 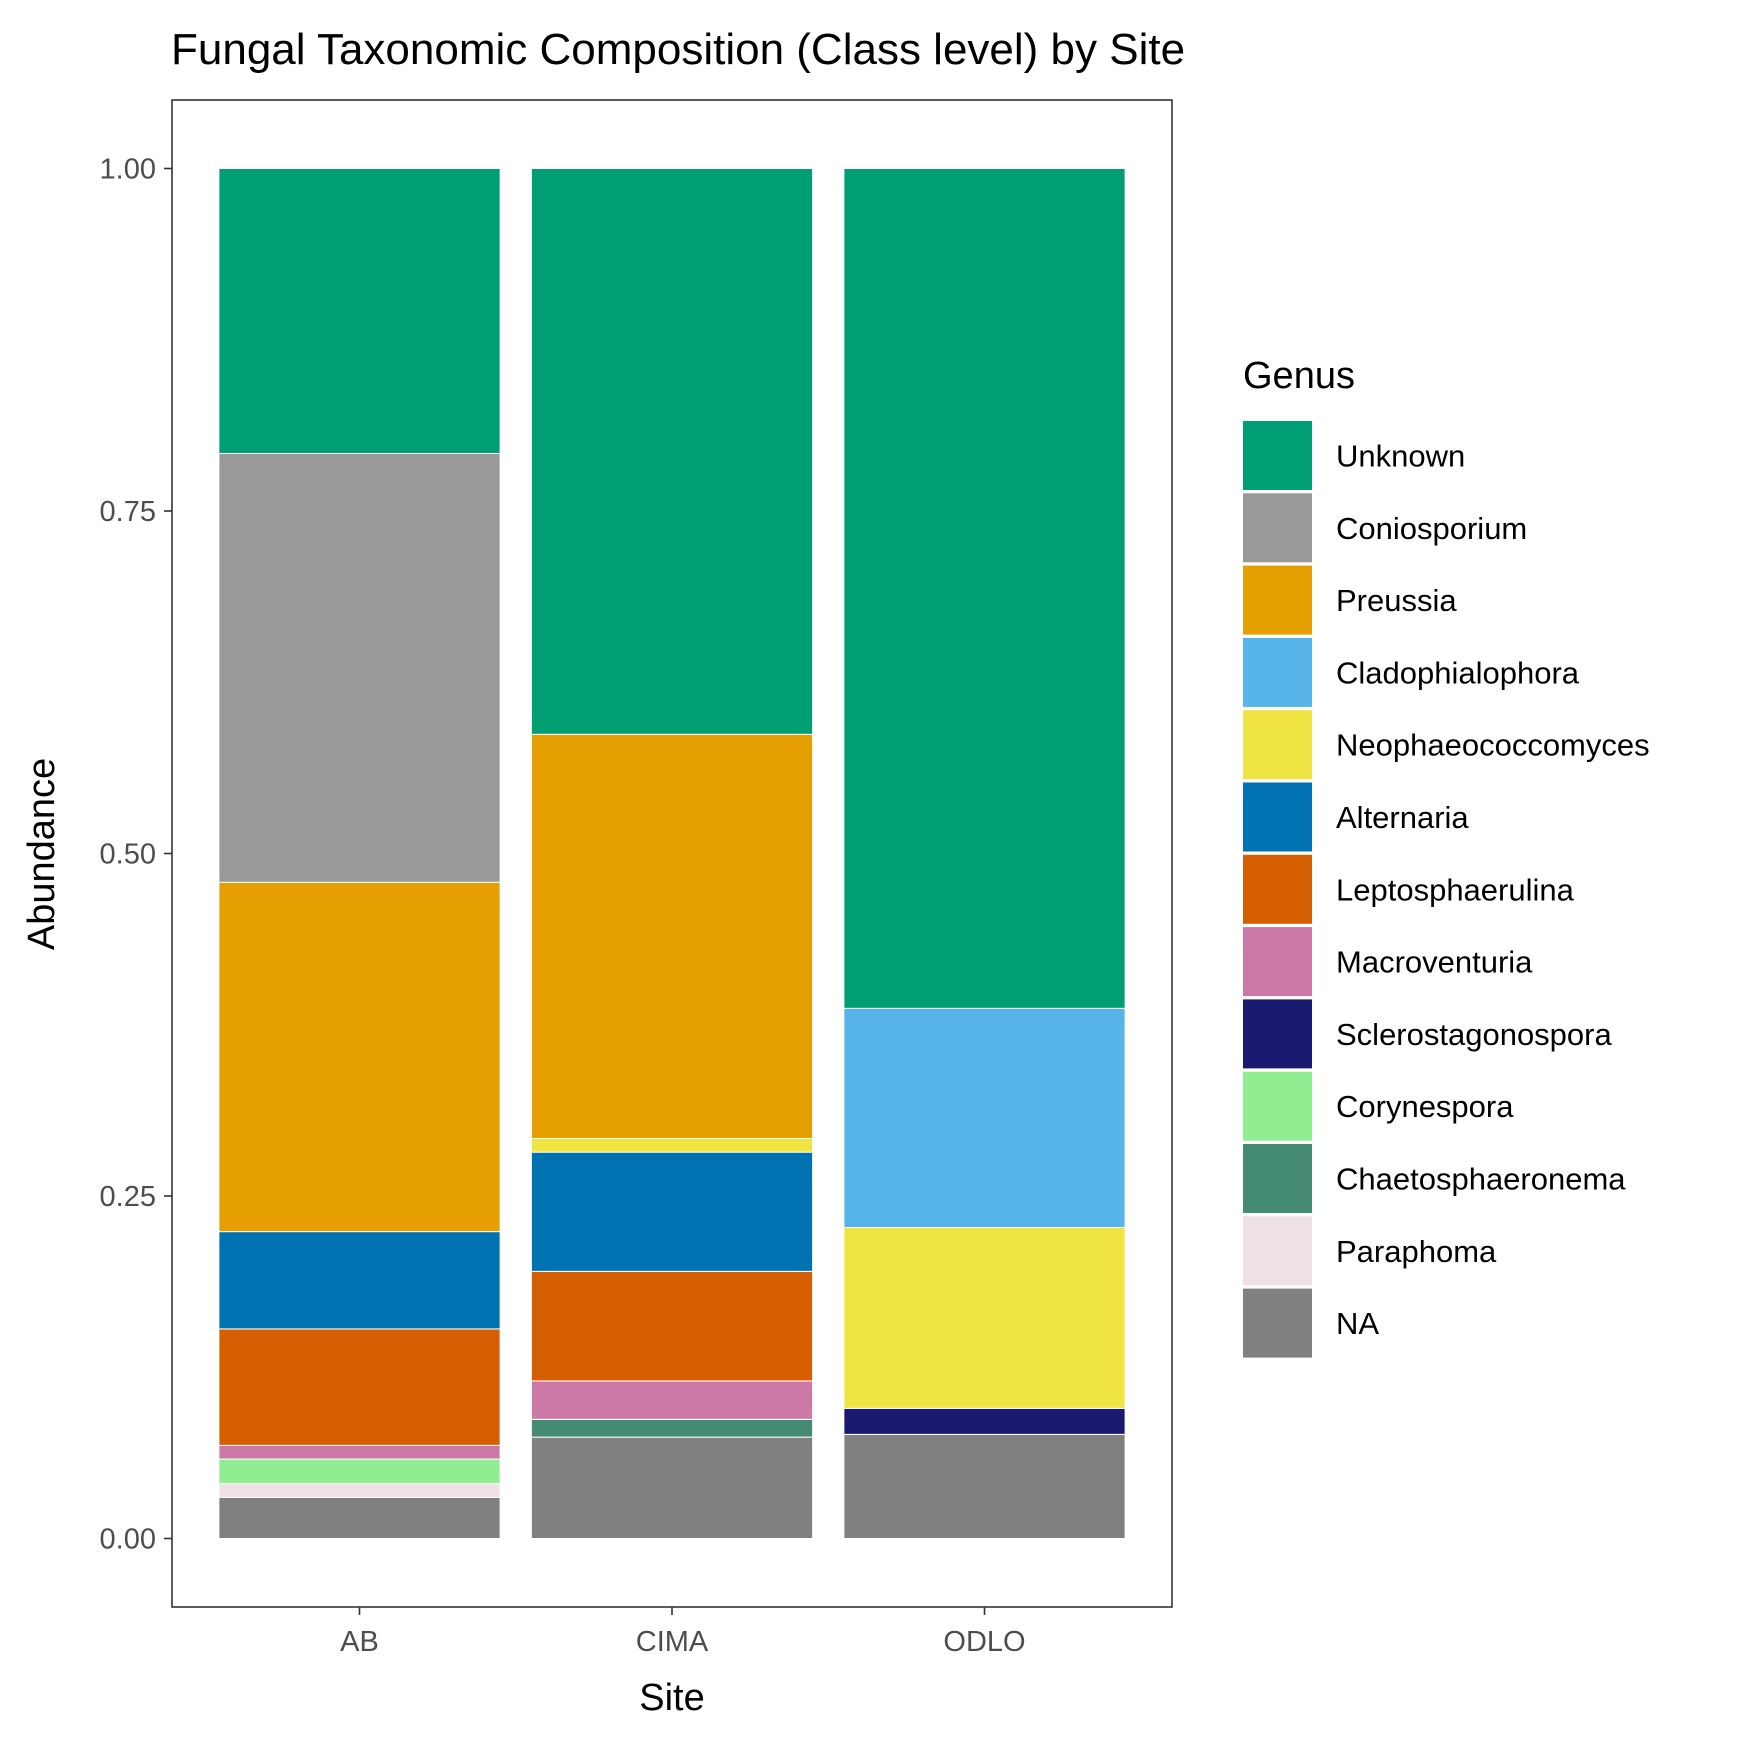 I want to click on y-tick-label: 0.75, so click(x=128, y=512).